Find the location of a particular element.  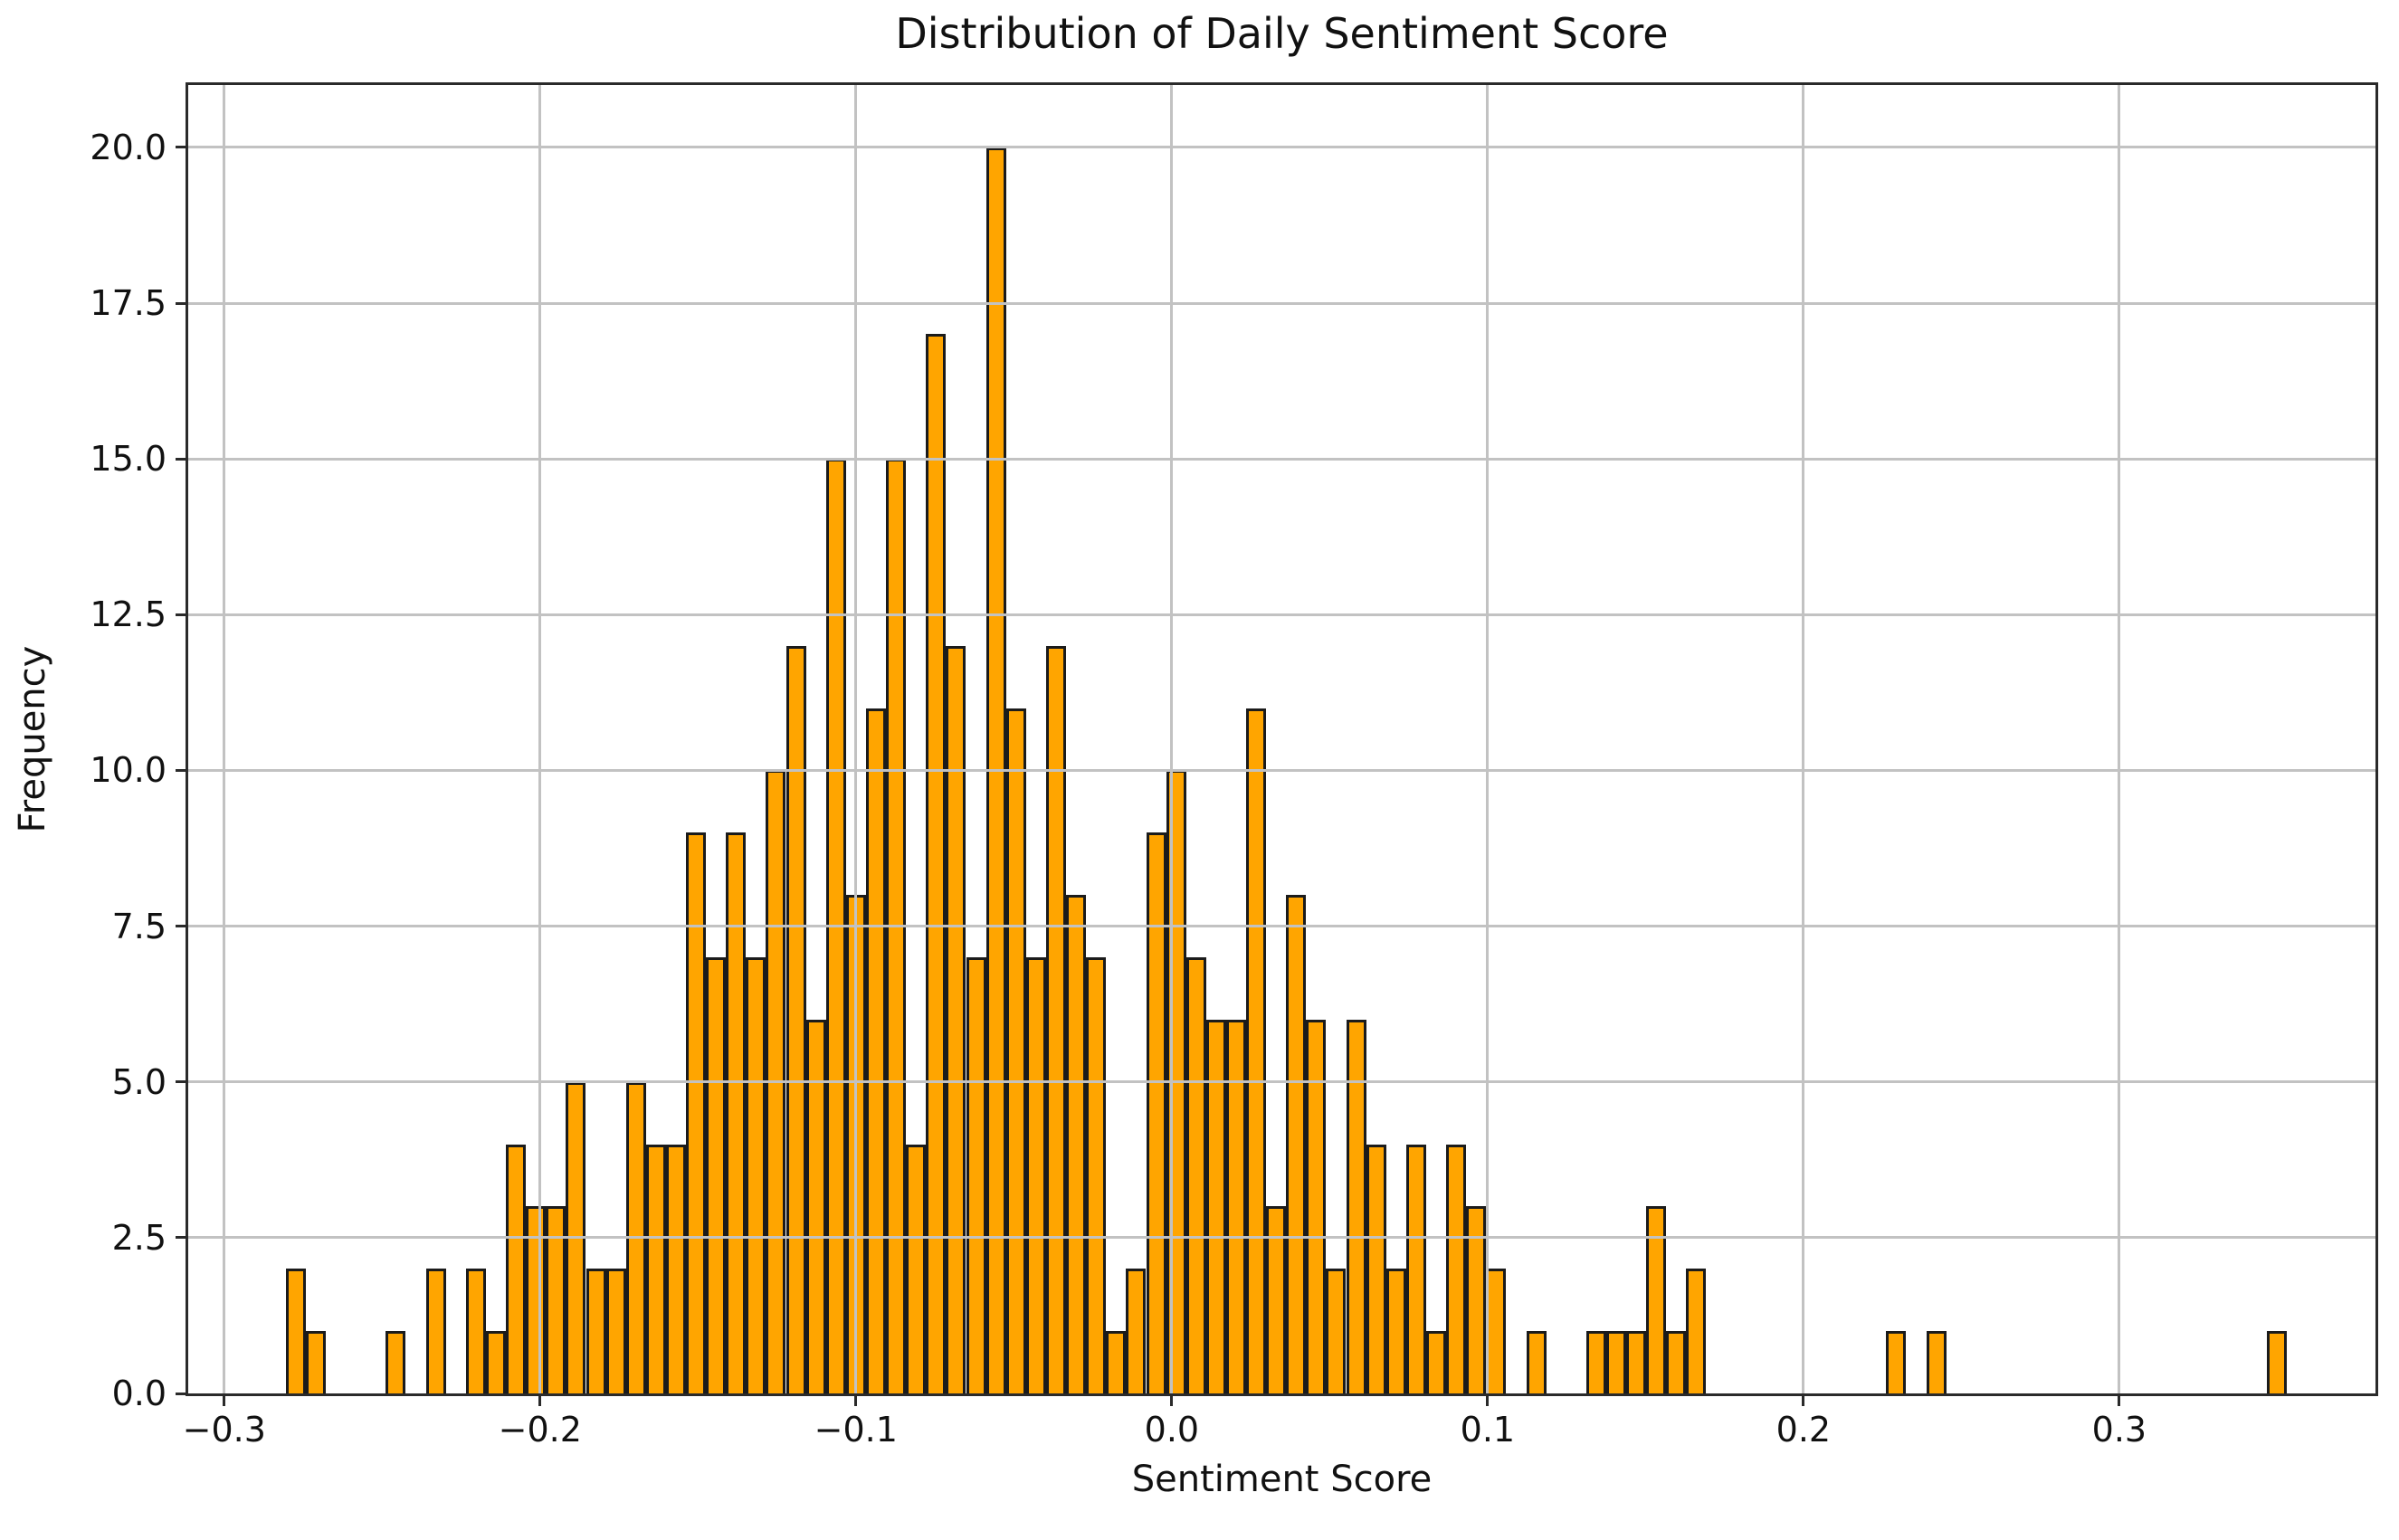

x-tick-label: 0.3 is located at coordinates (2119, 1430).